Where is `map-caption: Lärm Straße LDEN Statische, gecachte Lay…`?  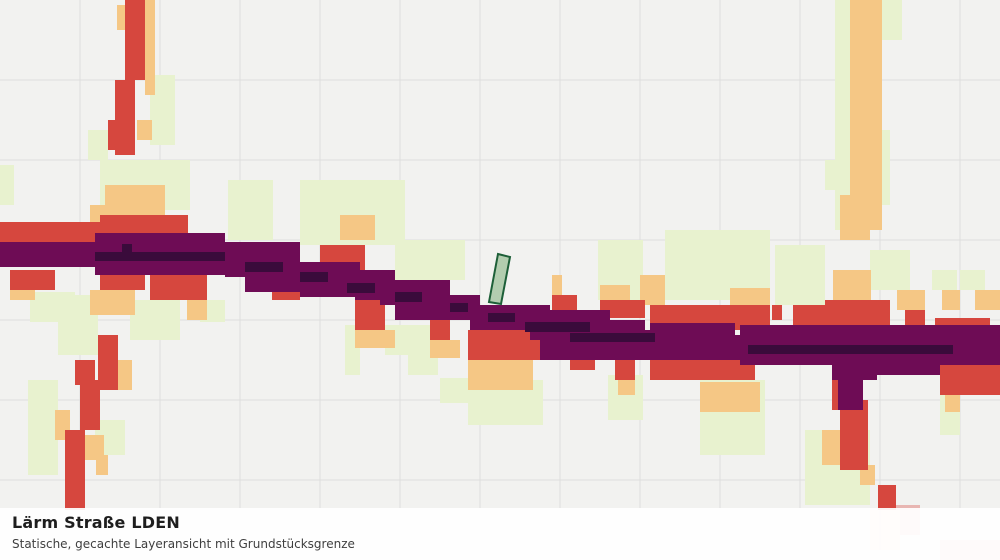
map-caption: Lärm Straße LDEN Statische, gecachte Lay… is located at coordinates (500, 534).